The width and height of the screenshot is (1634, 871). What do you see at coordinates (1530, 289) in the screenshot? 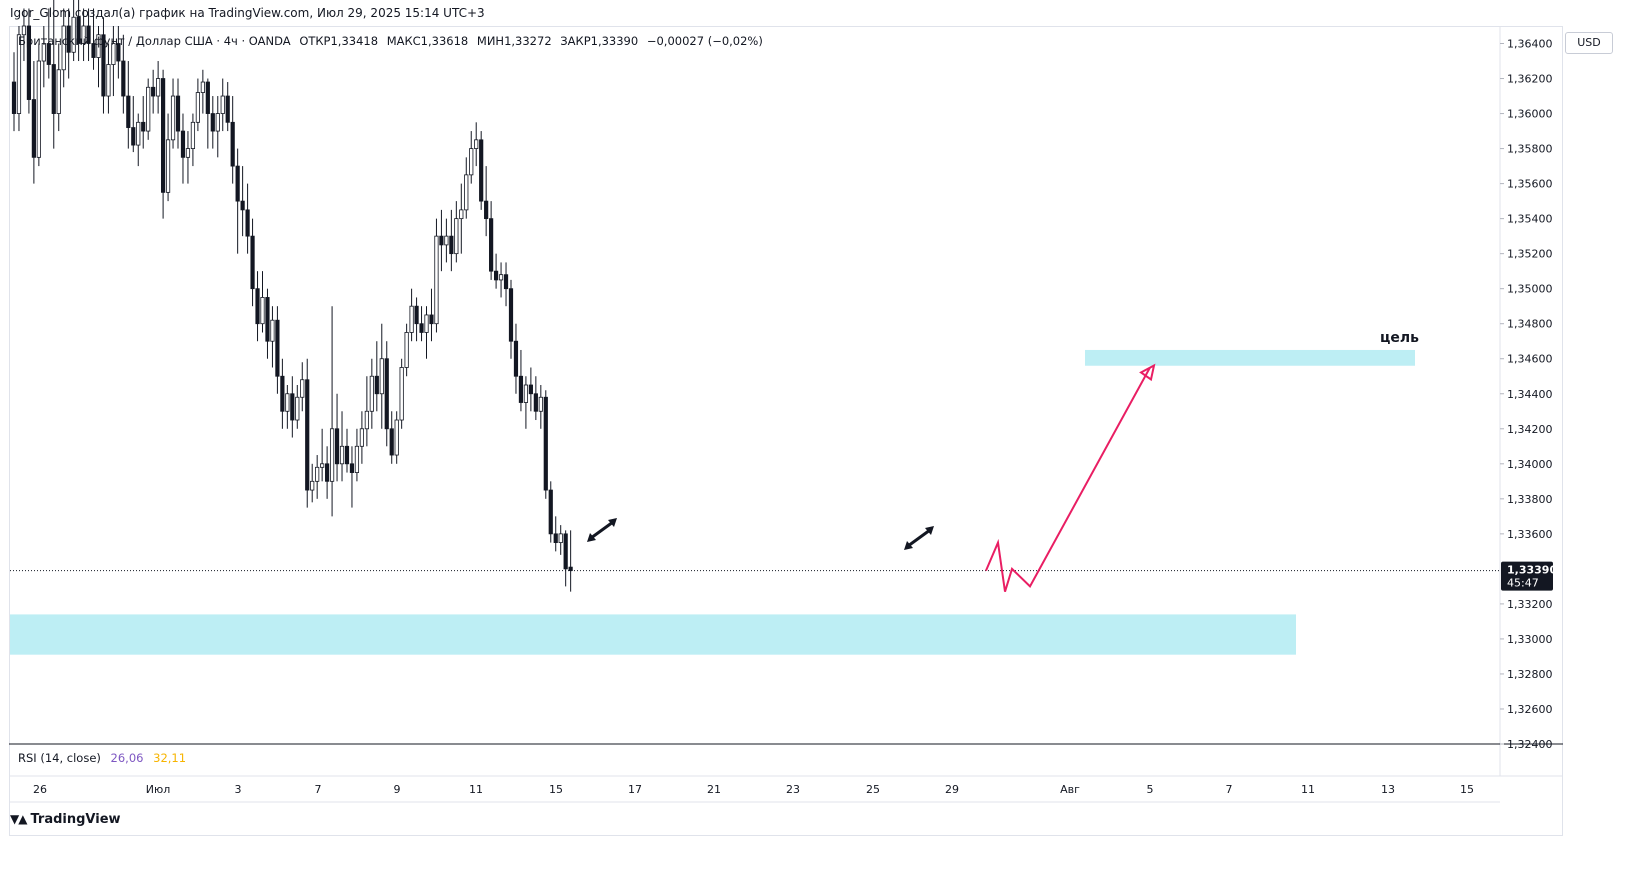
I see `price-tick-label: 1,35000` at bounding box center [1530, 289].